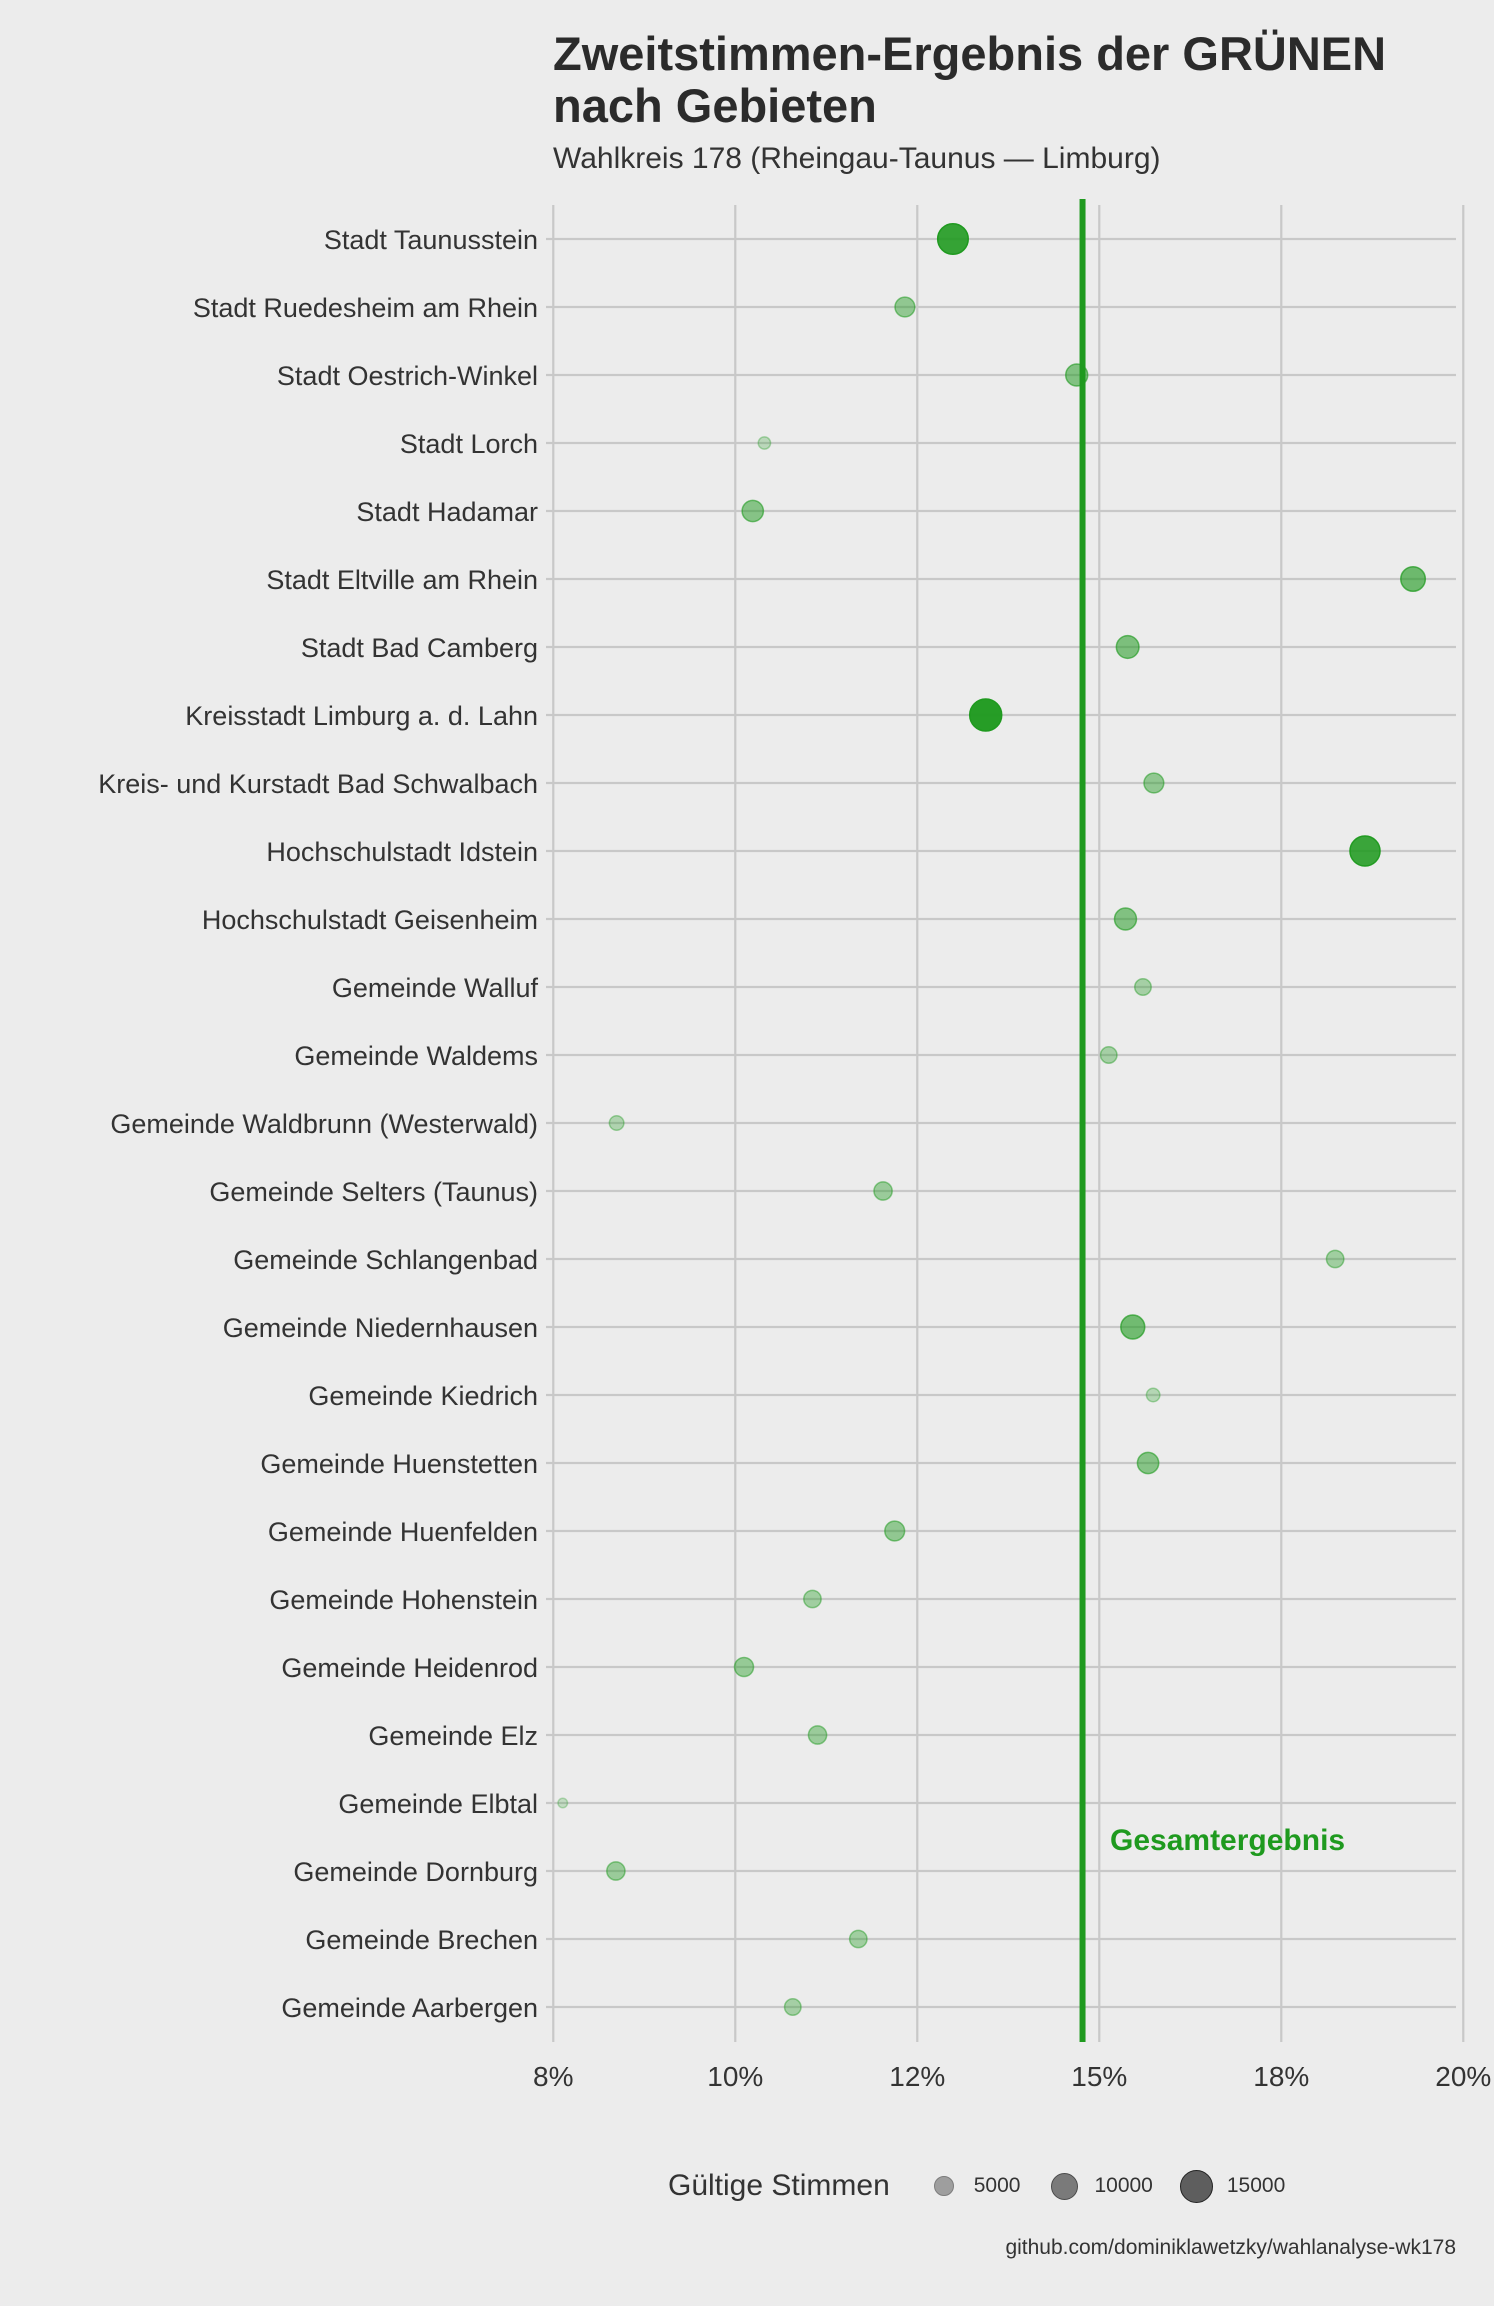  I want to click on y-category-label: Gemeinde Niedernhausen, so click(380, 1328).